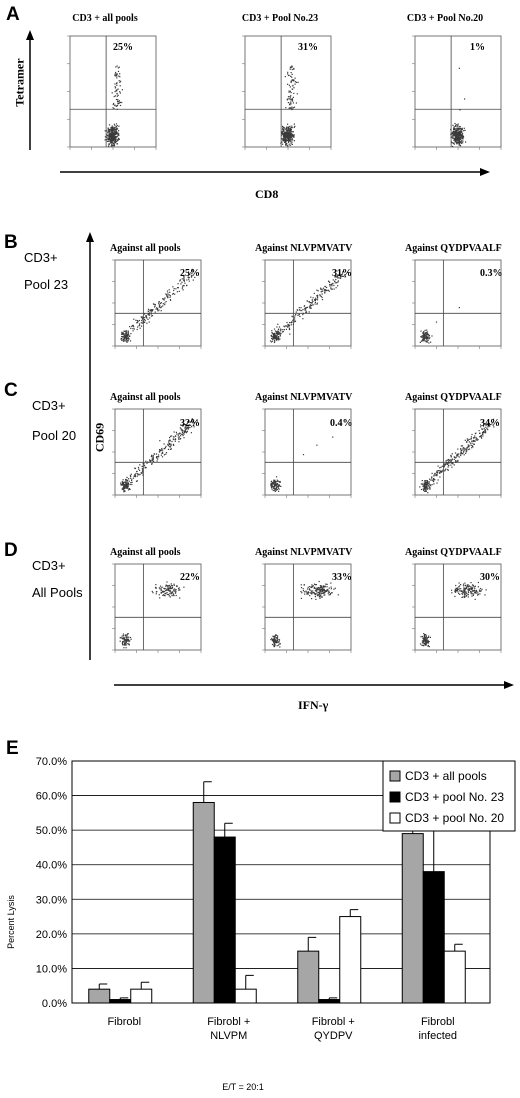  What do you see at coordinates (490, 577) in the screenshot?
I see `panel-d-plot3-percent: 30%` at bounding box center [490, 577].